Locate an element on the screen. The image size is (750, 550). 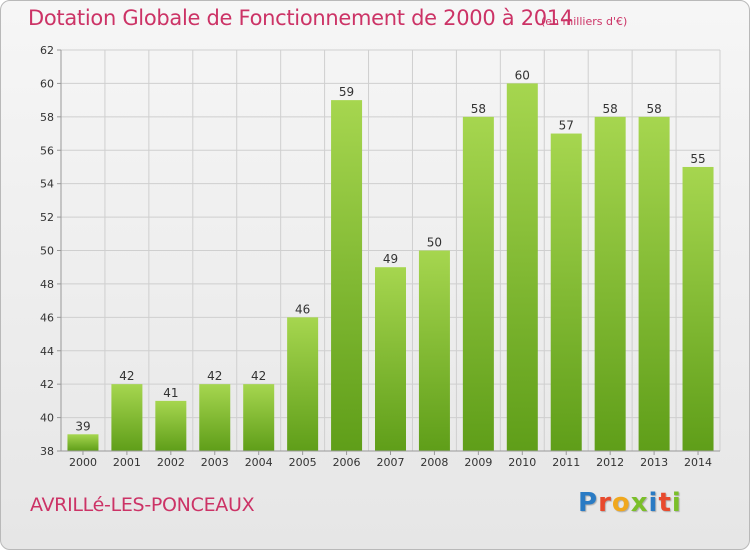
x-tick-label: 2004 is located at coordinates (259, 462).